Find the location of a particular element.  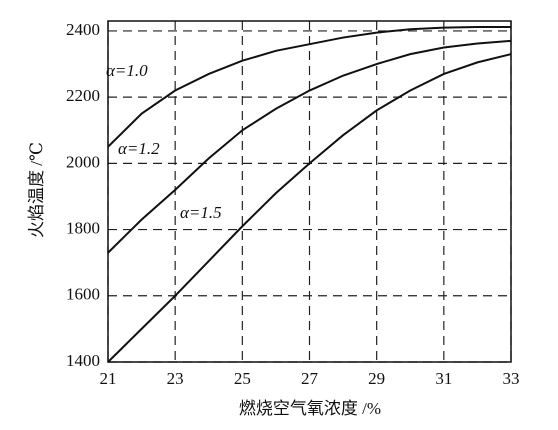

y-tick-label: 2400 is located at coordinates (83, 29).